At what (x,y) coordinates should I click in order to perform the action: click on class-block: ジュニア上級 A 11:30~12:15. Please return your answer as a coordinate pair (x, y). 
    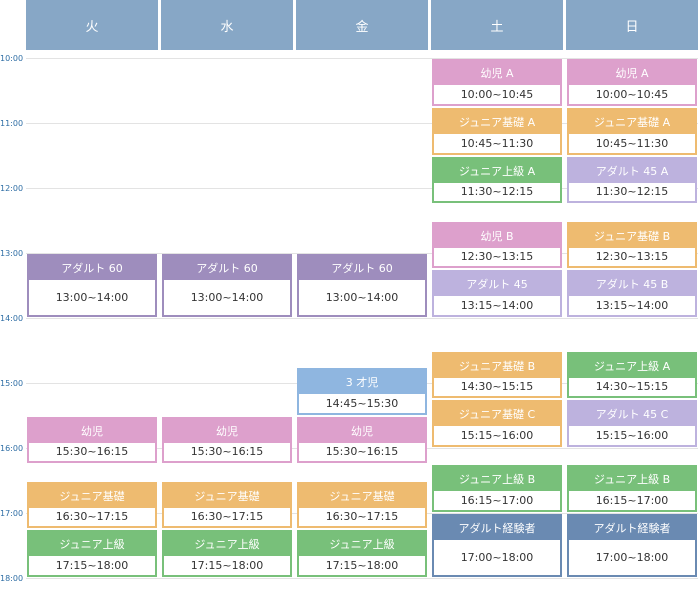
    Looking at the image, I should click on (497, 180).